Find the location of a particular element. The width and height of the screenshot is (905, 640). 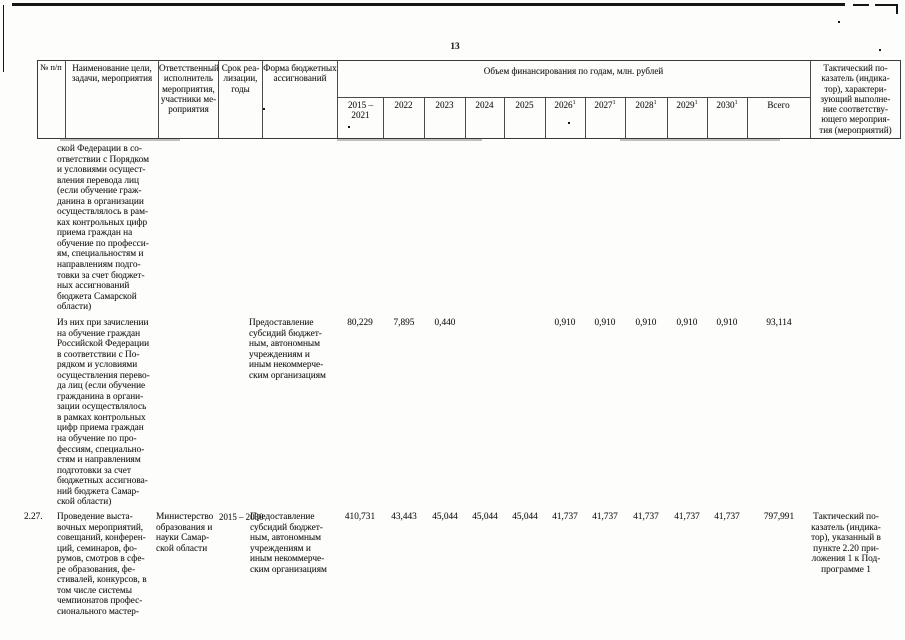

year-label: 2028 is located at coordinates (644, 105).